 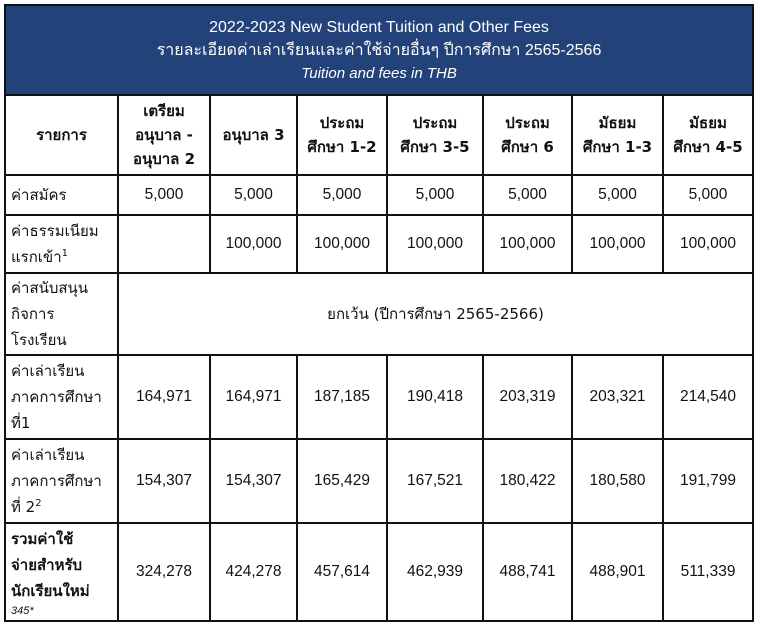 What do you see at coordinates (379, 73) in the screenshot?
I see `header-subtitle: Tuition and fees in THB` at bounding box center [379, 73].